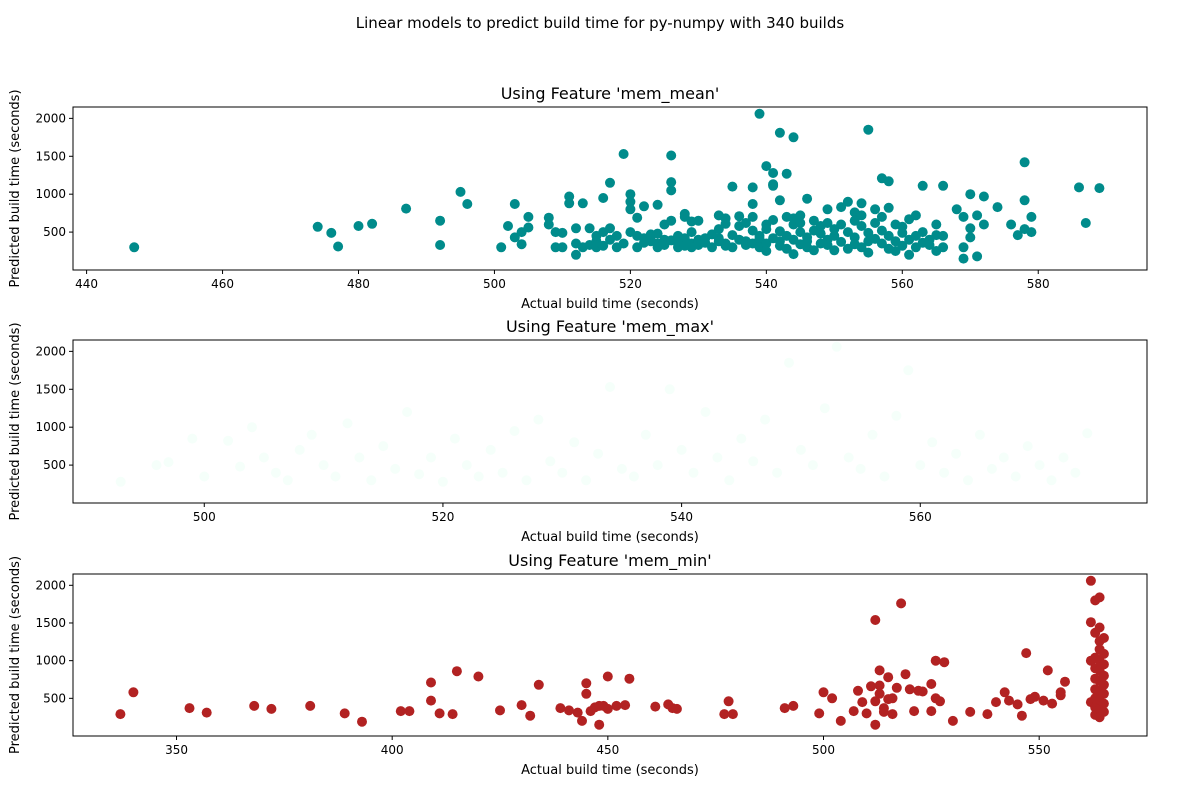 The image size is (1200, 800). Describe the element at coordinates (610, 304) in the screenshot. I see `x-axis-label: Actual build time (seconds)` at that location.